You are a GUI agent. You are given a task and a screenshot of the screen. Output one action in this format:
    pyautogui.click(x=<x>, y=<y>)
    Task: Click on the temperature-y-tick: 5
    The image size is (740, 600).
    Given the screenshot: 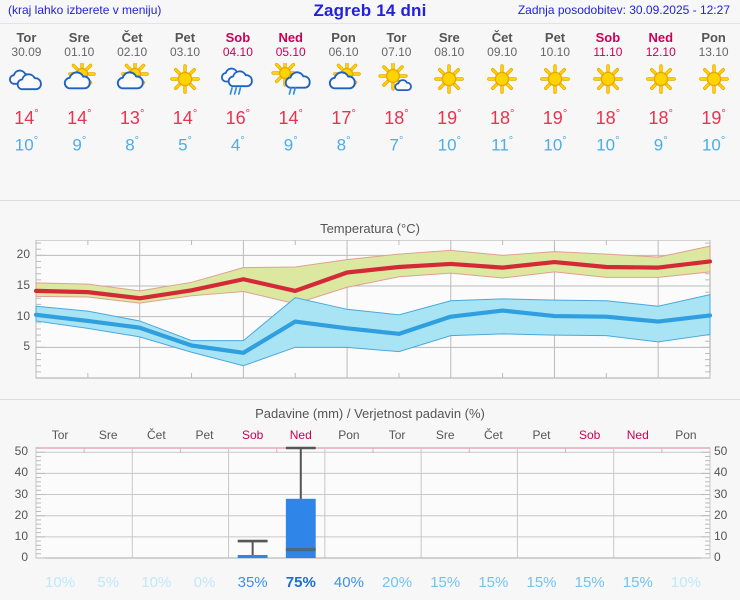 What is the action you would take?
    pyautogui.click(x=26, y=346)
    